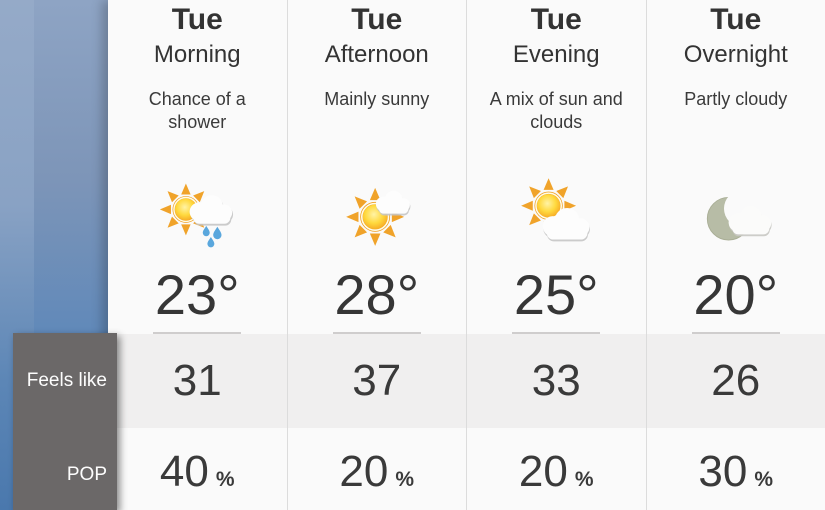 The height and width of the screenshot is (510, 825). What do you see at coordinates (197, 54) in the screenshot?
I see `period-label: Morning` at bounding box center [197, 54].